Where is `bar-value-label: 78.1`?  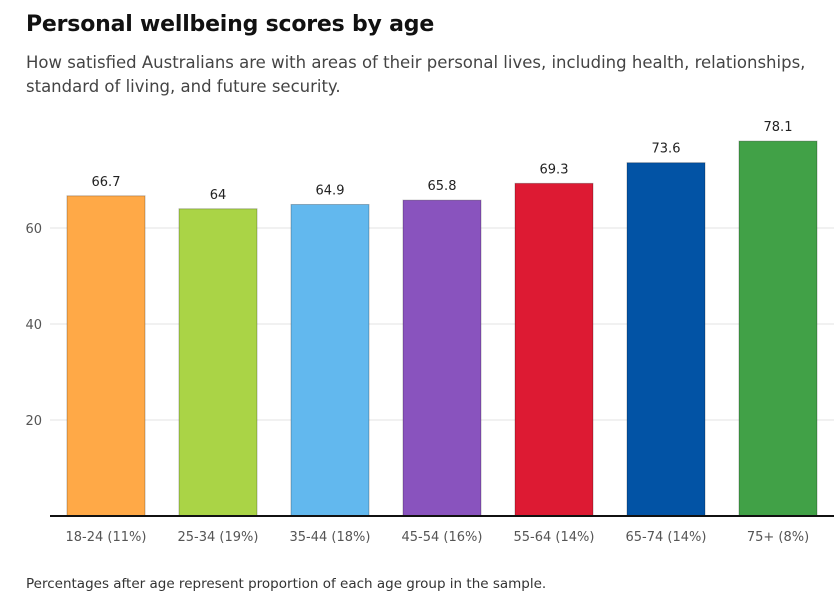
bar-value-label: 78.1 is located at coordinates (778, 127).